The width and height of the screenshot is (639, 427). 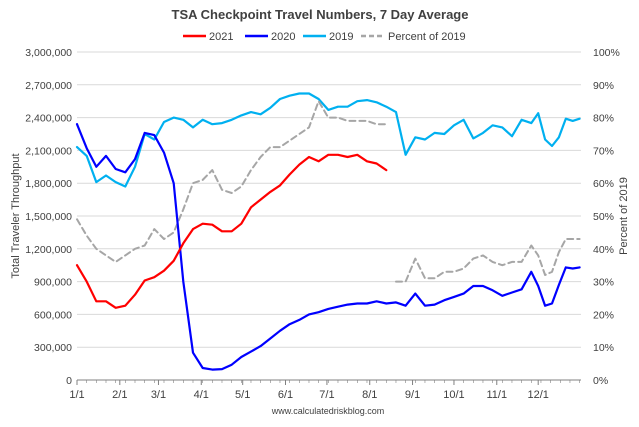 I want to click on y-axis-label-left: Total Traveler Throughput, so click(x=16, y=215).